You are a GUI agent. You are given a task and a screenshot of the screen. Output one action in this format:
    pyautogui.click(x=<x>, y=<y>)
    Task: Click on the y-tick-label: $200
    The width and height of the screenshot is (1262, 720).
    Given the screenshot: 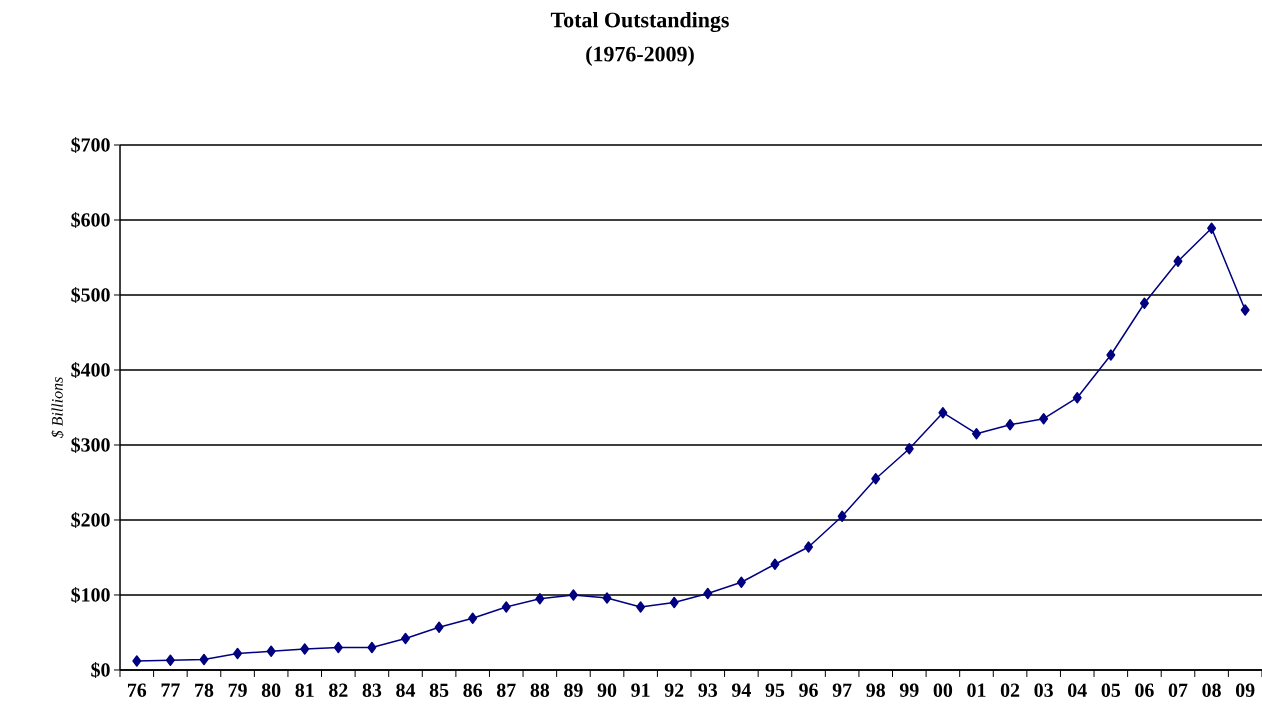 What is the action you would take?
    pyautogui.click(x=90, y=520)
    